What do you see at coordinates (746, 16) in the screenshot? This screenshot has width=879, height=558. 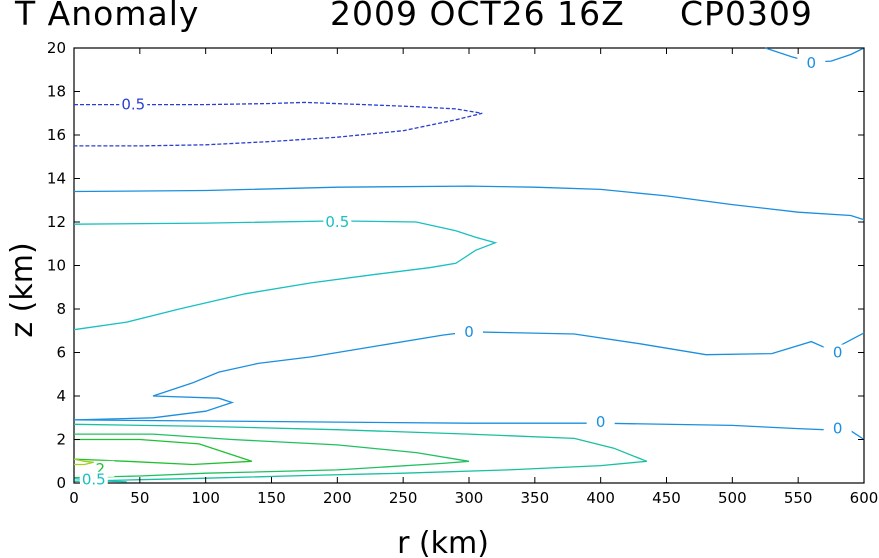 I see `storm-id: CP0309` at bounding box center [746, 16].